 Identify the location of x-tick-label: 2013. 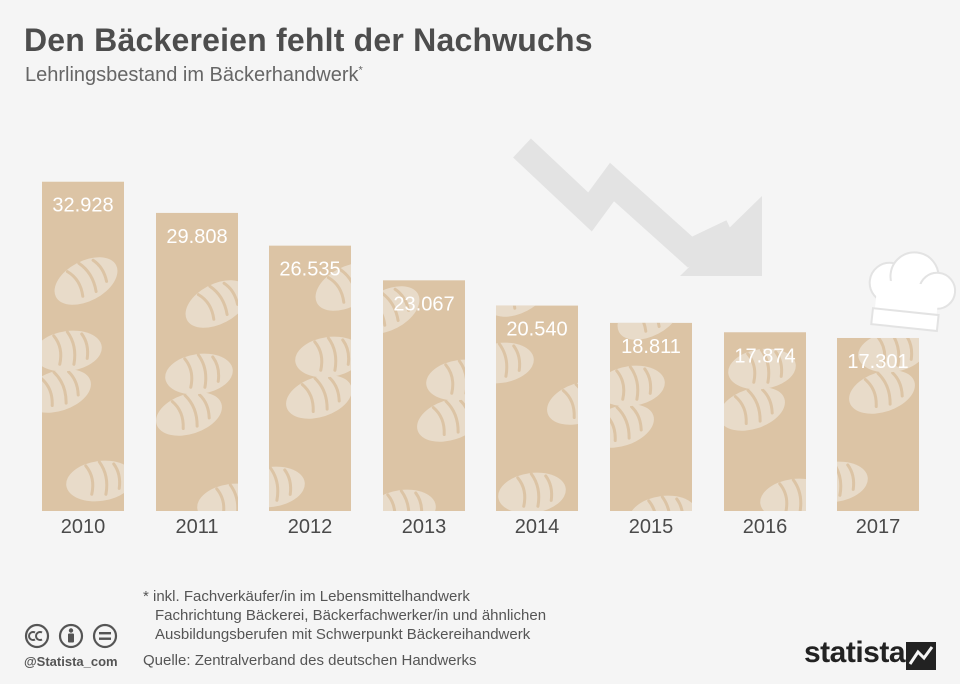
(424, 527).